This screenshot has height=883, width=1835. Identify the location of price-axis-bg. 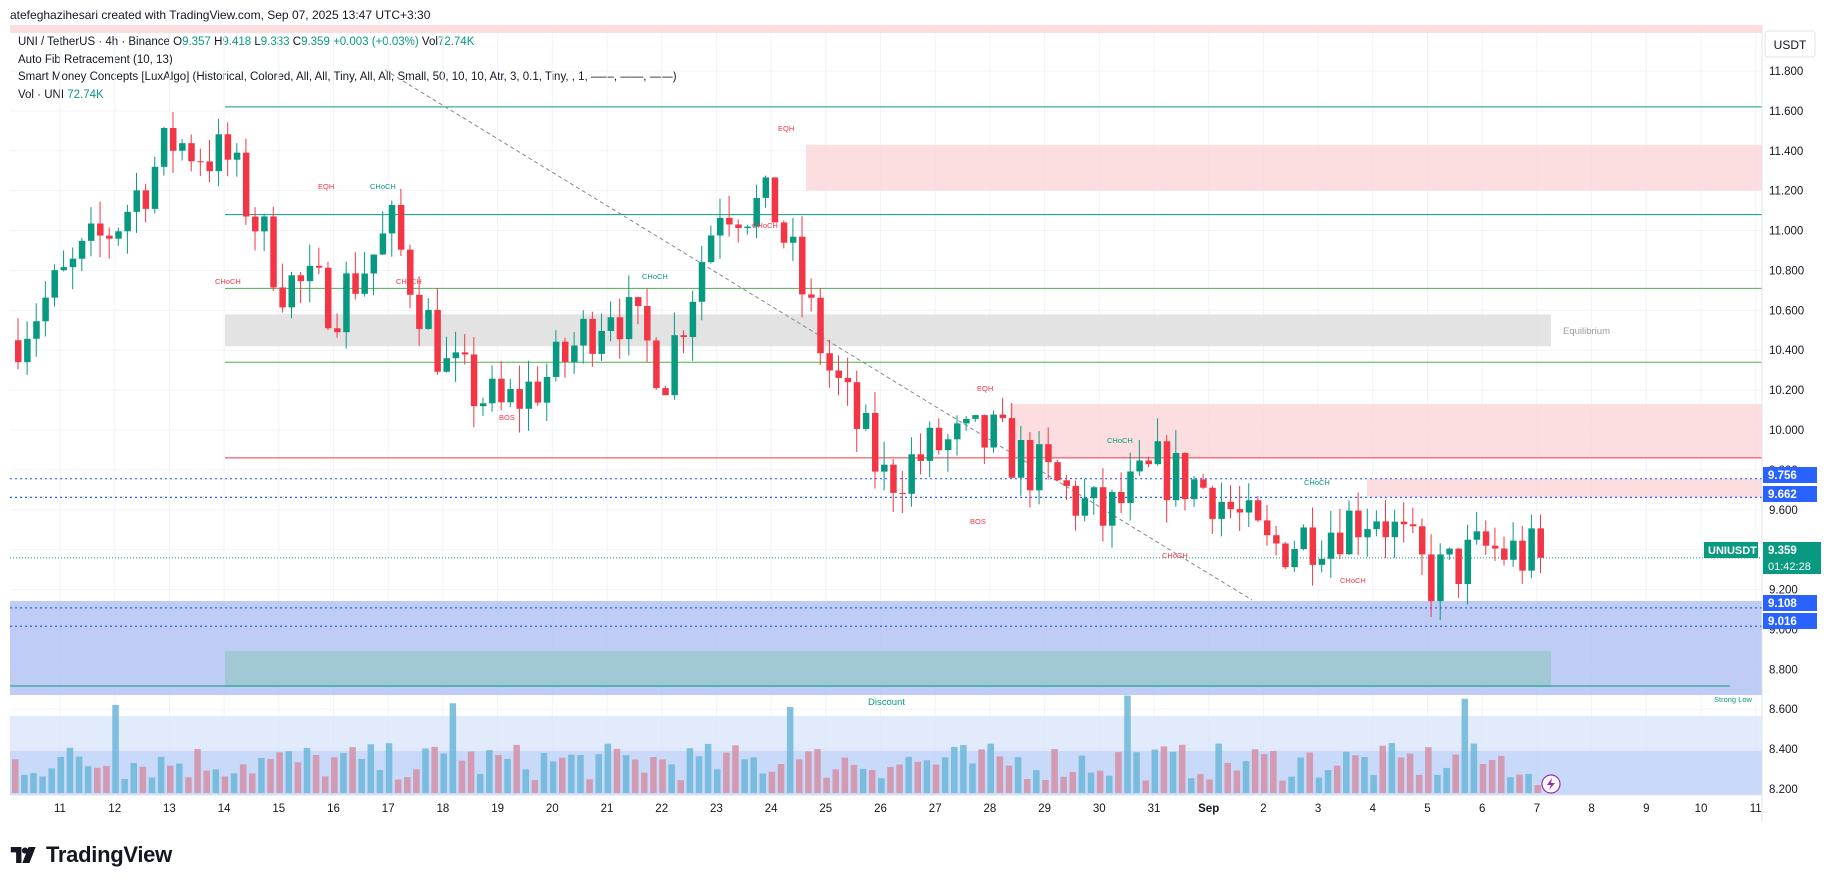
(1798, 425).